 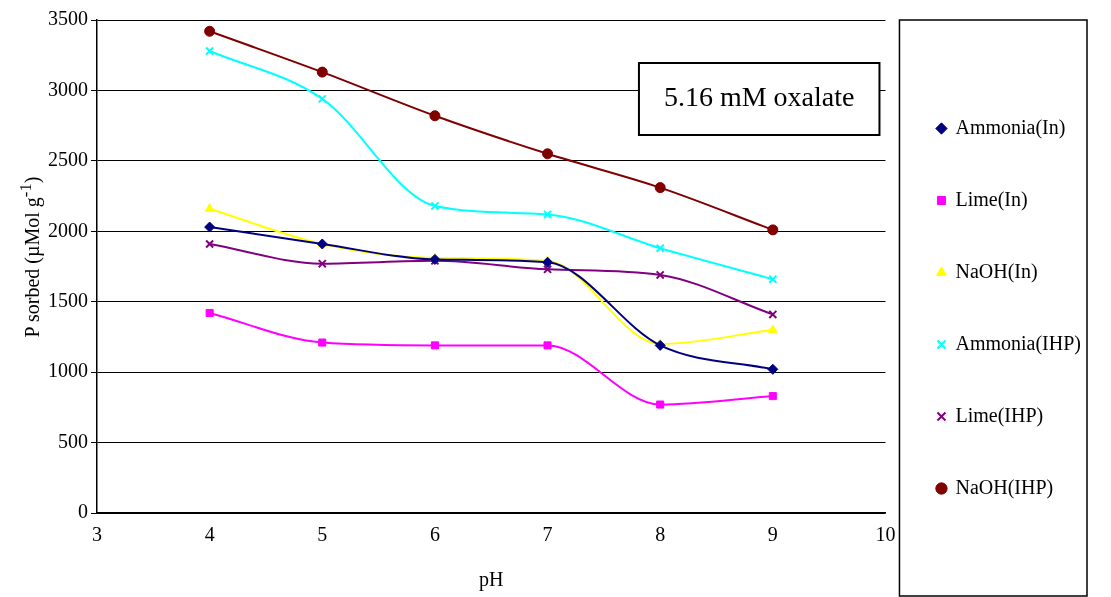 What do you see at coordinates (759, 97) in the screenshot?
I see `annotation: 5.16 mM oxalate` at bounding box center [759, 97].